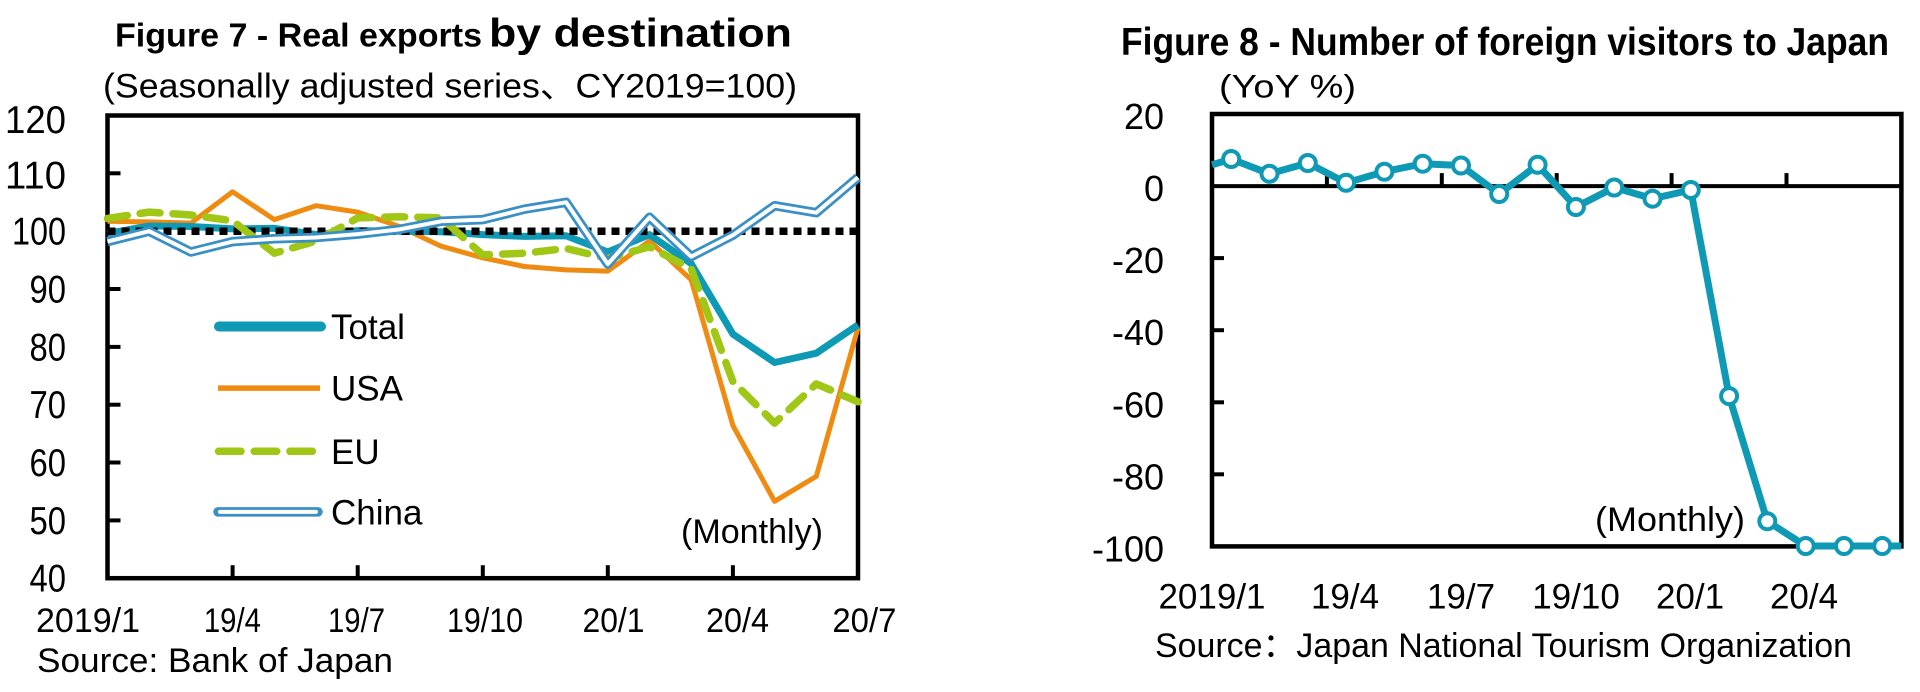 The height and width of the screenshot is (692, 1920). Describe the element at coordinates (1154, 188) in the screenshot. I see `svg-text: 0` at that location.